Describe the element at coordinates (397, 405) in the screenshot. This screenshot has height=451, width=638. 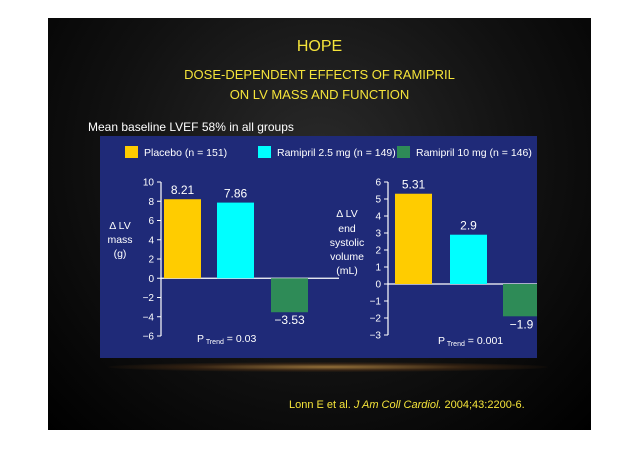
I see `citation-journal: J Am Coll Cardiol.` at that location.